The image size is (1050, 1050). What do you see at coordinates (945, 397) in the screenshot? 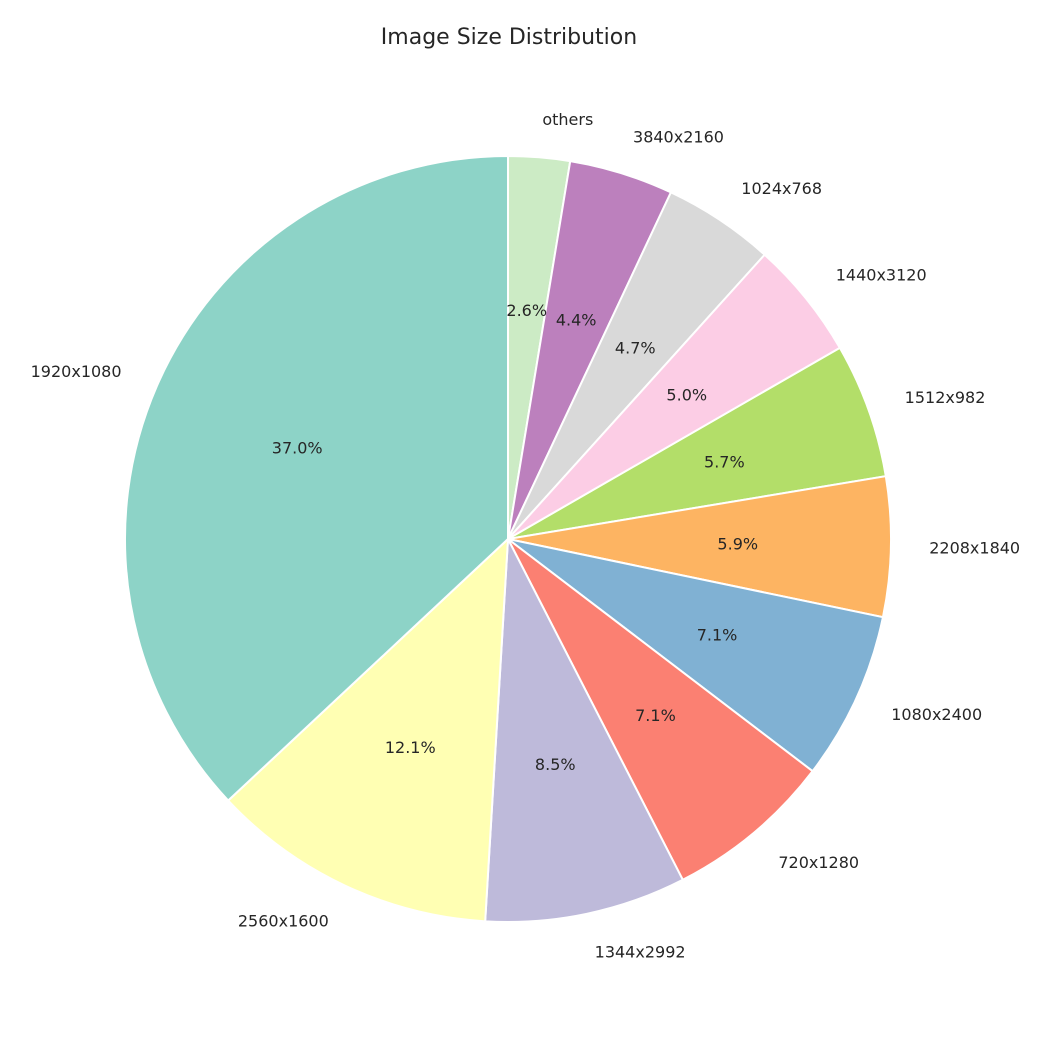
I see `slice-label: 1512x982` at bounding box center [945, 397].